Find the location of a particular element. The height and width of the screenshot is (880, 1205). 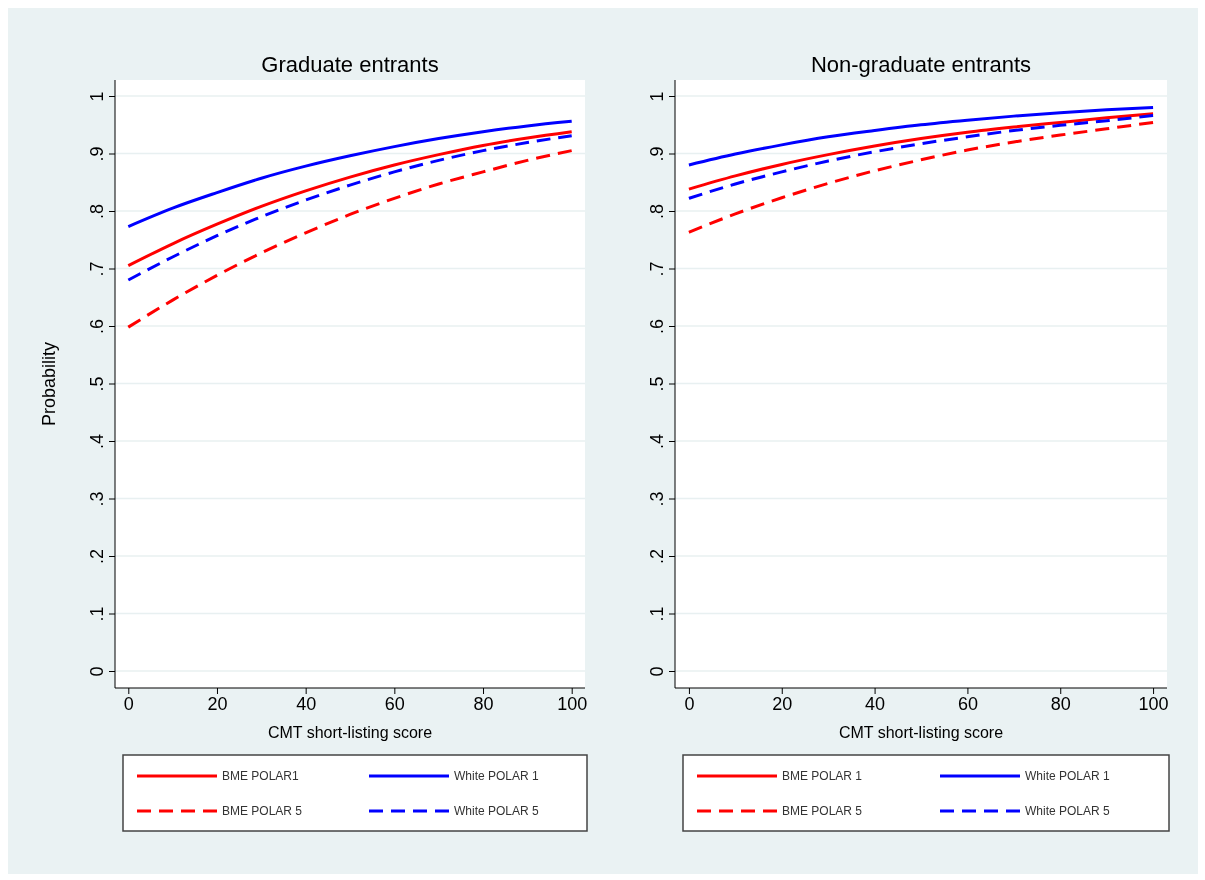

legend-label: BME POLAR 1 is located at coordinates (822, 776).